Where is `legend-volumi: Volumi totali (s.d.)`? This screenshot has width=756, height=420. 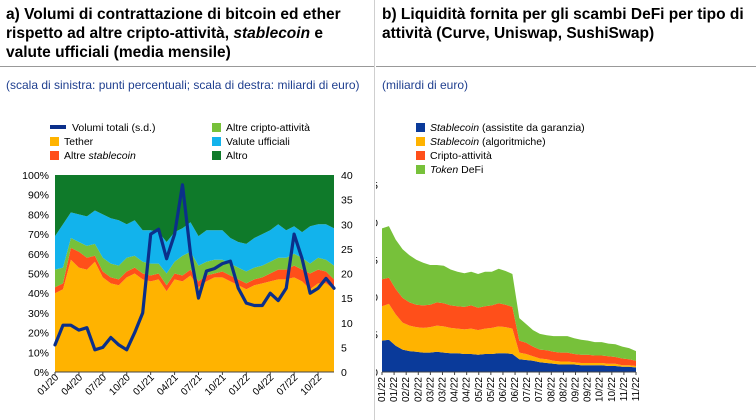
legend-volumi: Volumi totali (s.d.) is located at coordinates (102, 128).